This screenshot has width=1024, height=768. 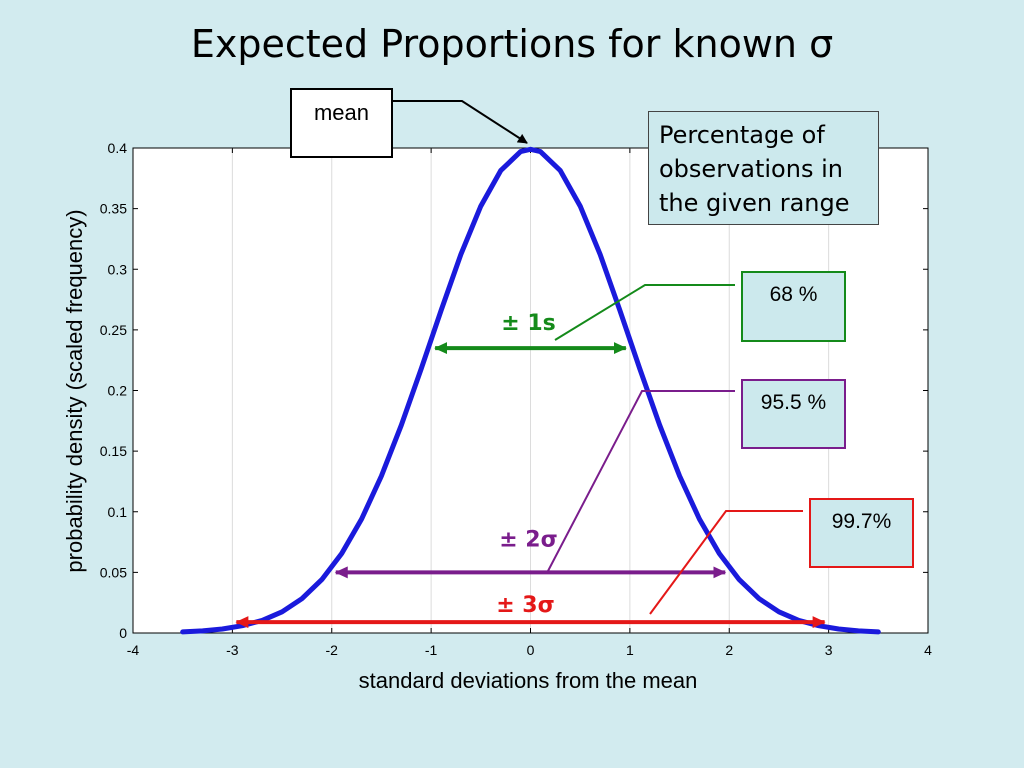 What do you see at coordinates (113, 330) in the screenshot?
I see `y-tick-label: 0.25` at bounding box center [113, 330].